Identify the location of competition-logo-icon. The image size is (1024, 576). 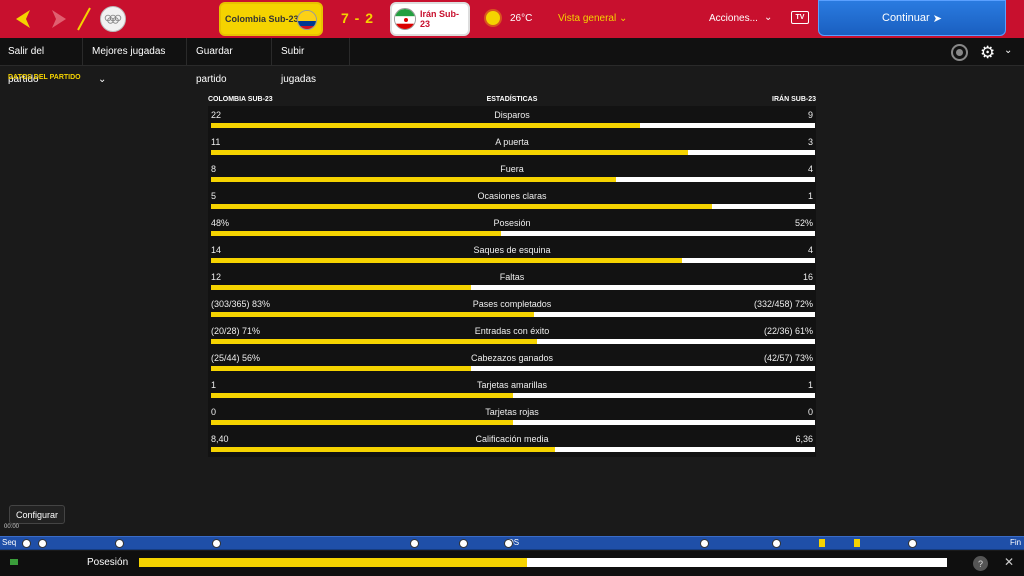
(113, 19).